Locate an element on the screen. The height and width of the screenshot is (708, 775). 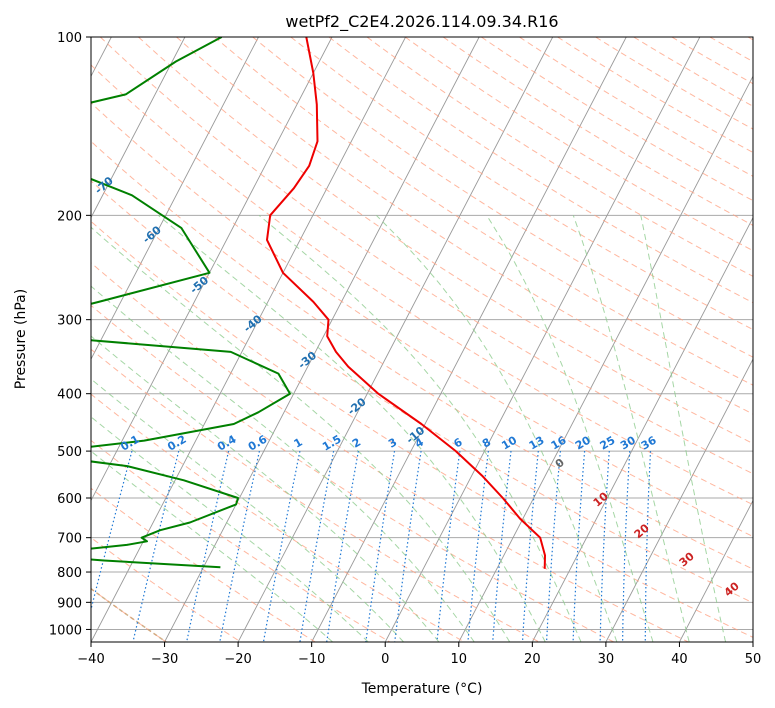
x-tick-label: −30 is located at coordinates (164, 659).